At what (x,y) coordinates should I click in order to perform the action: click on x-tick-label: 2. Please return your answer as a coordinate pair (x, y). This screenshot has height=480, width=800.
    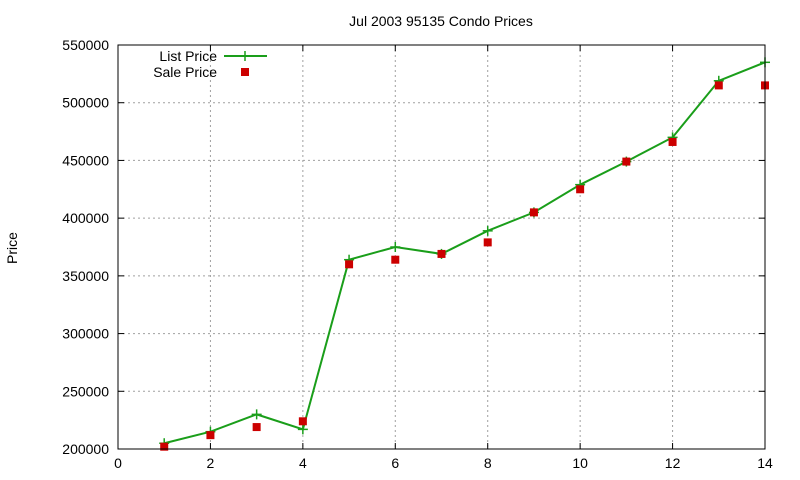
    Looking at the image, I should click on (211, 463).